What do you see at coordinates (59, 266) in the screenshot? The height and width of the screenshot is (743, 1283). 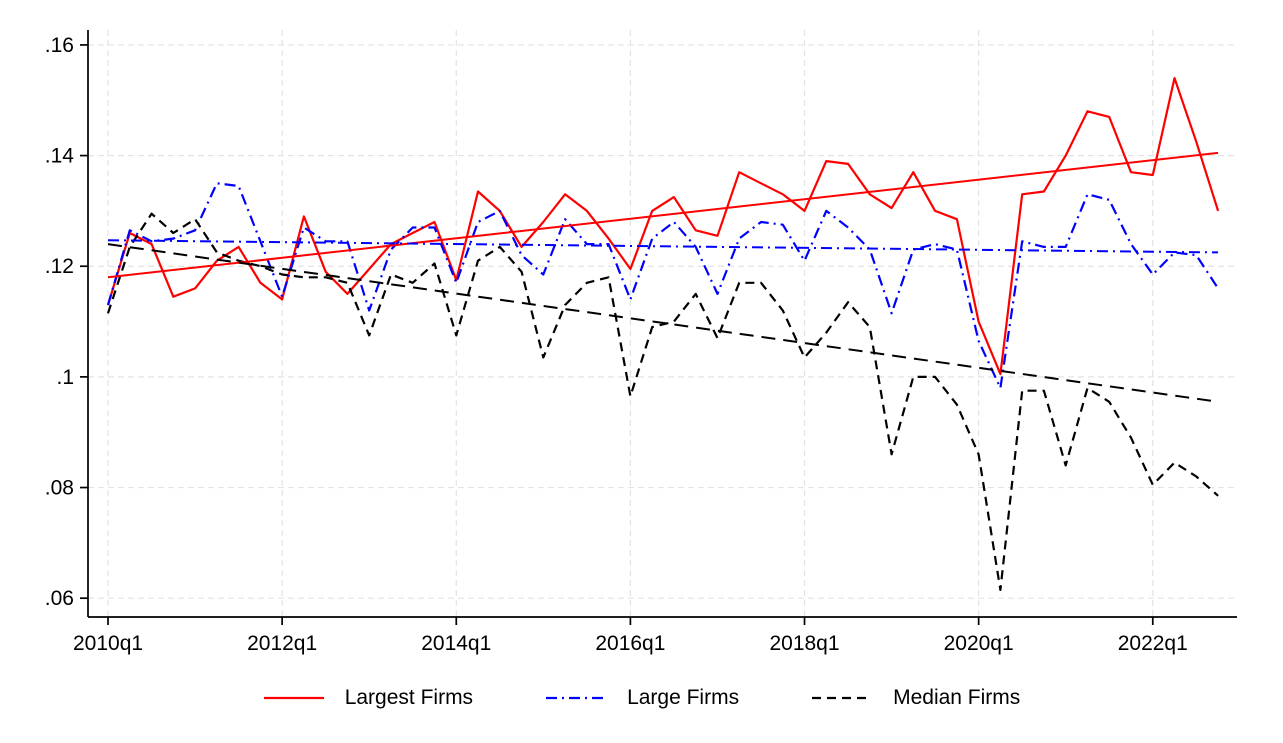 I see `y-tick-label: .12` at bounding box center [59, 266].